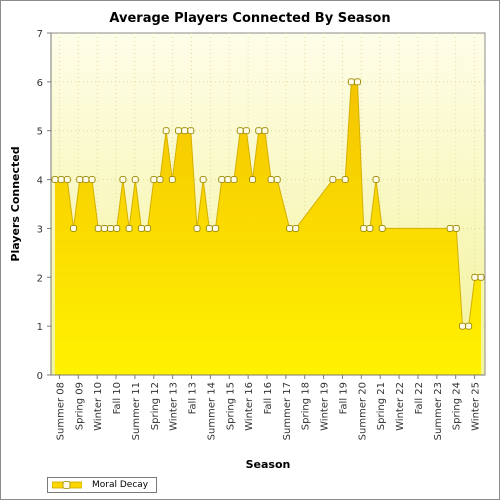 The height and width of the screenshot is (500, 500). Describe the element at coordinates (117, 398) in the screenshot. I see `x-tick-label: Fall 10` at that location.